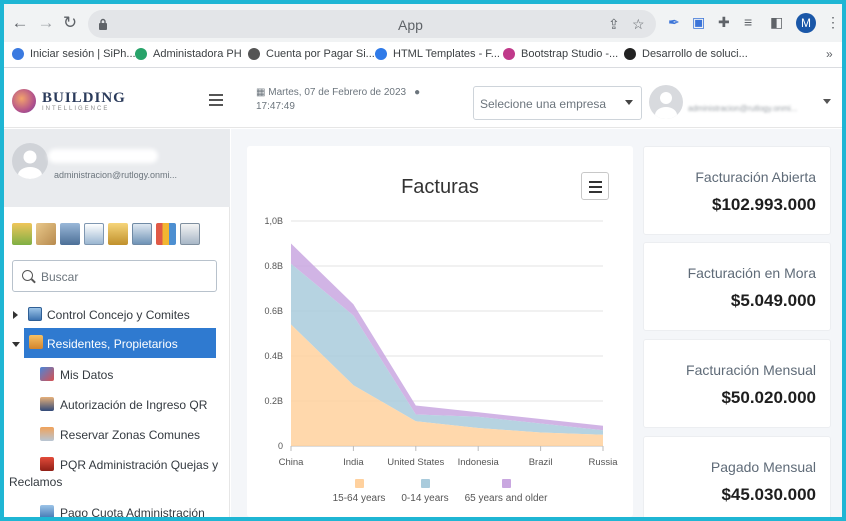 The width and height of the screenshot is (846, 521). Describe the element at coordinates (777, 22) in the screenshot. I see `side-panel-icon: ◧` at that location.